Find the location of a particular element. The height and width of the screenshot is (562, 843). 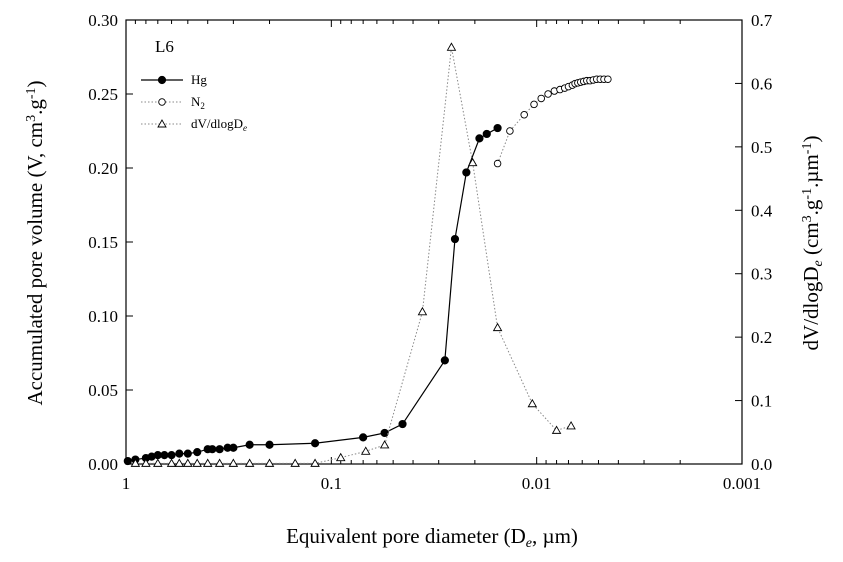

legend-marker-n2 is located at coordinates (162, 102).